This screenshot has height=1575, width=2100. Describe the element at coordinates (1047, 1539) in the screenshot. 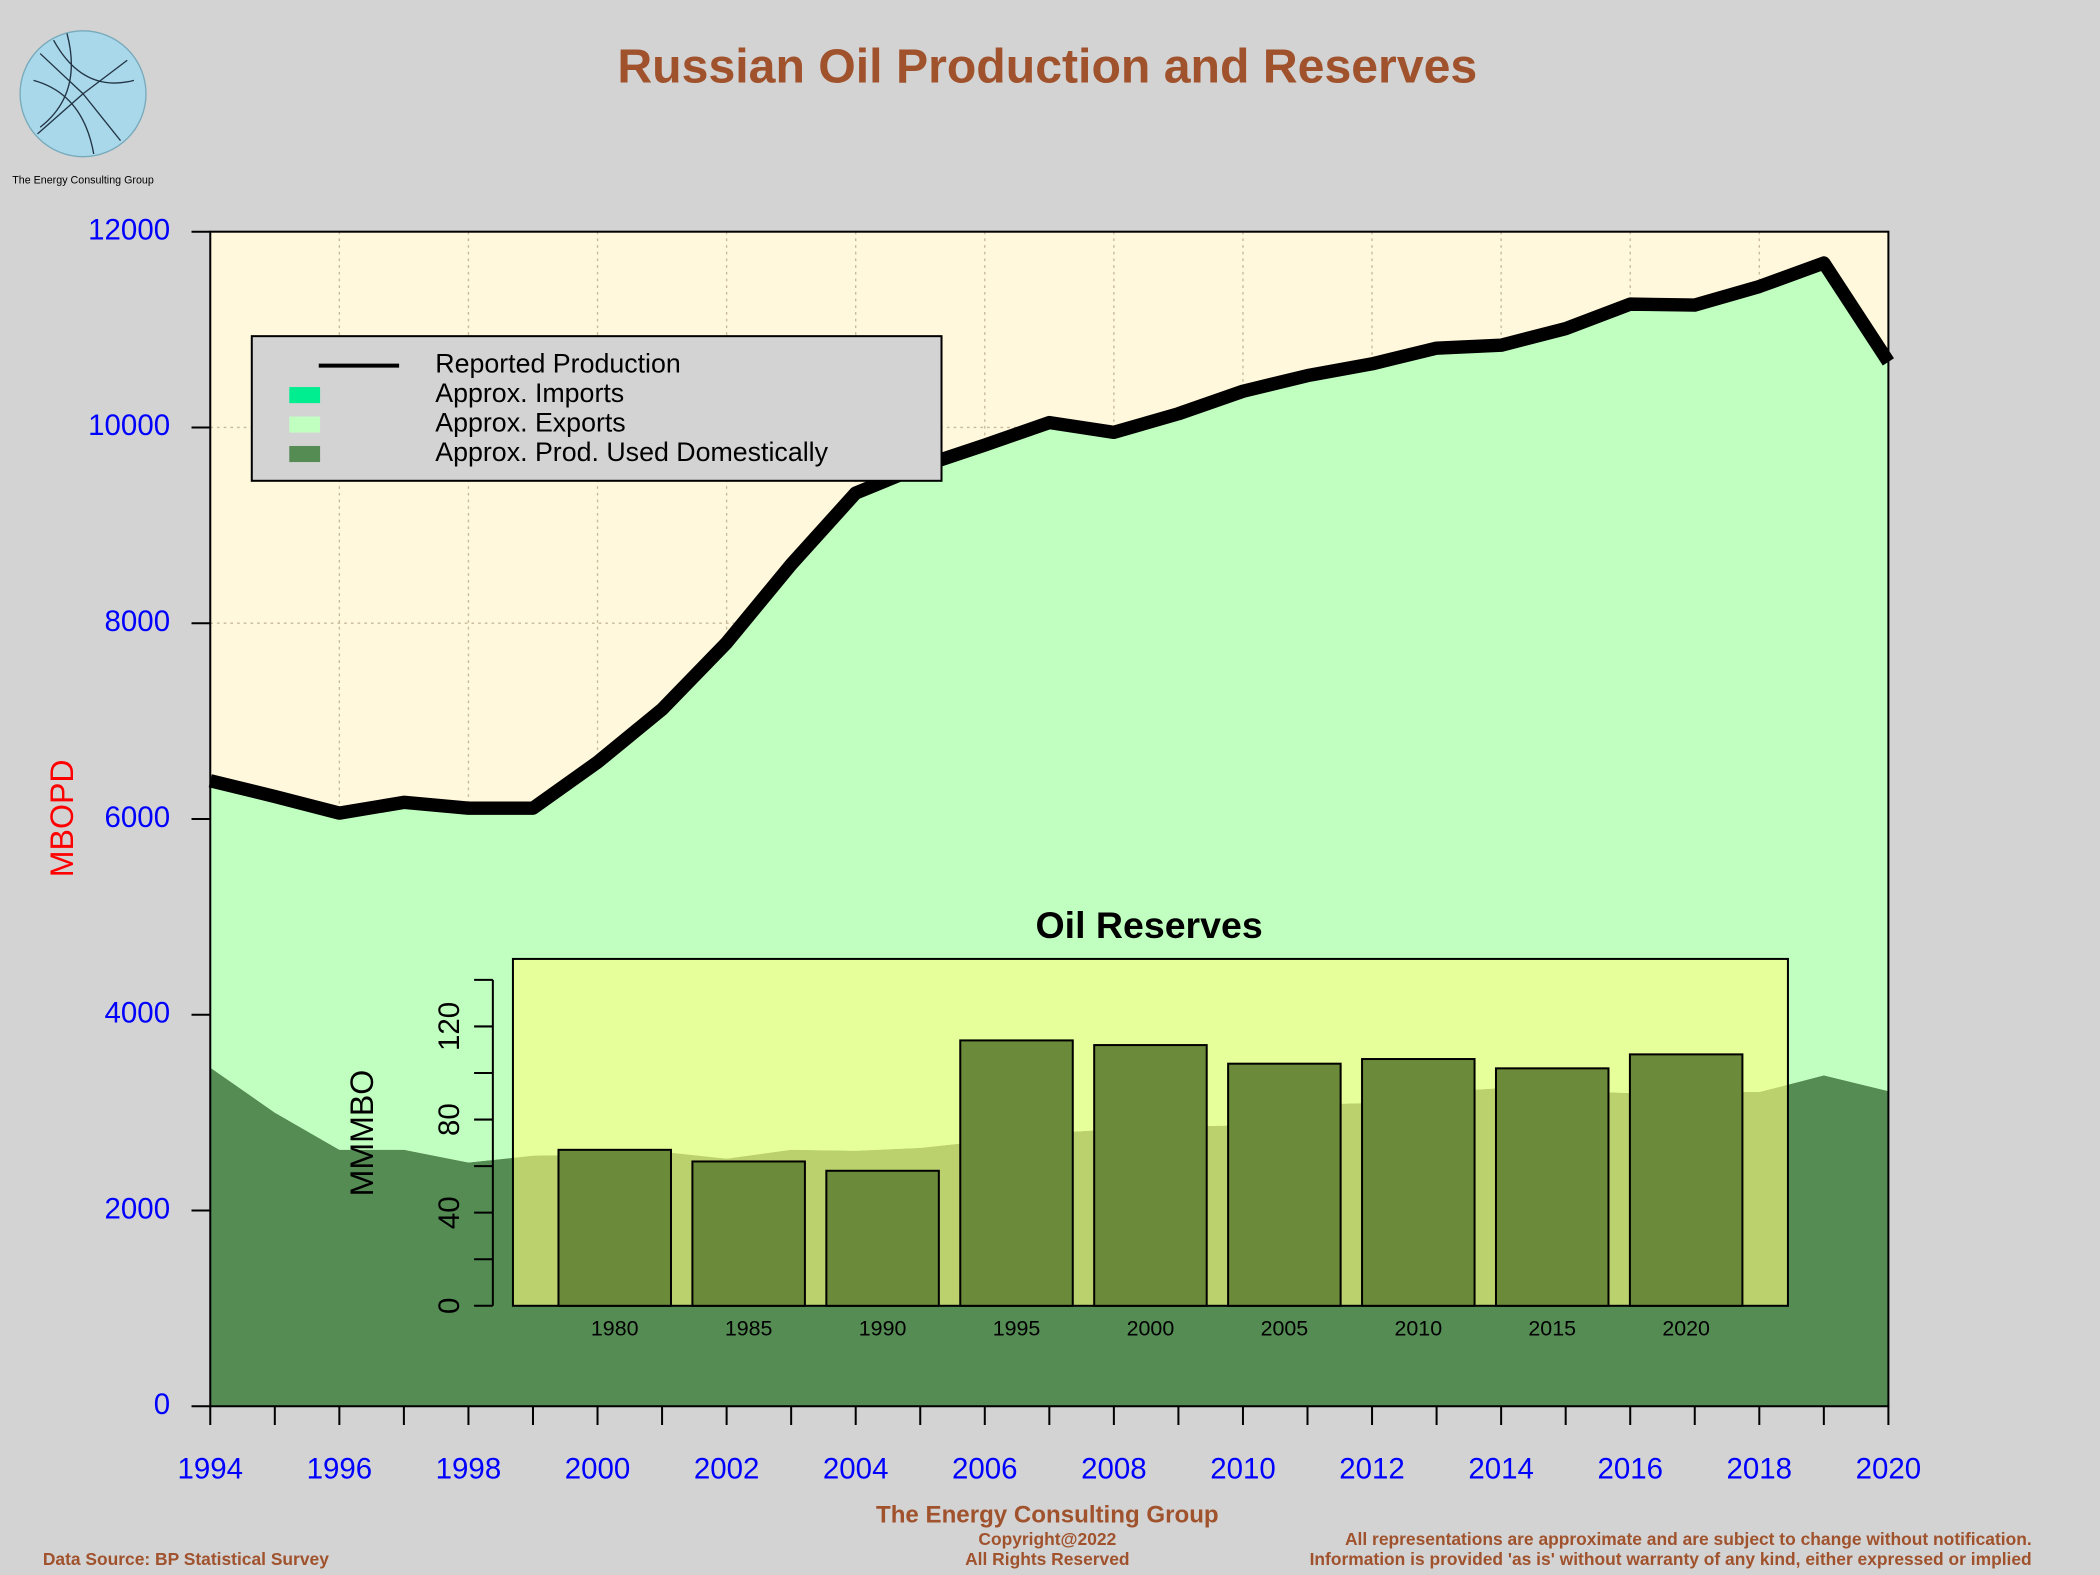

I see `footer-copyright: Copyright@2022` at that location.